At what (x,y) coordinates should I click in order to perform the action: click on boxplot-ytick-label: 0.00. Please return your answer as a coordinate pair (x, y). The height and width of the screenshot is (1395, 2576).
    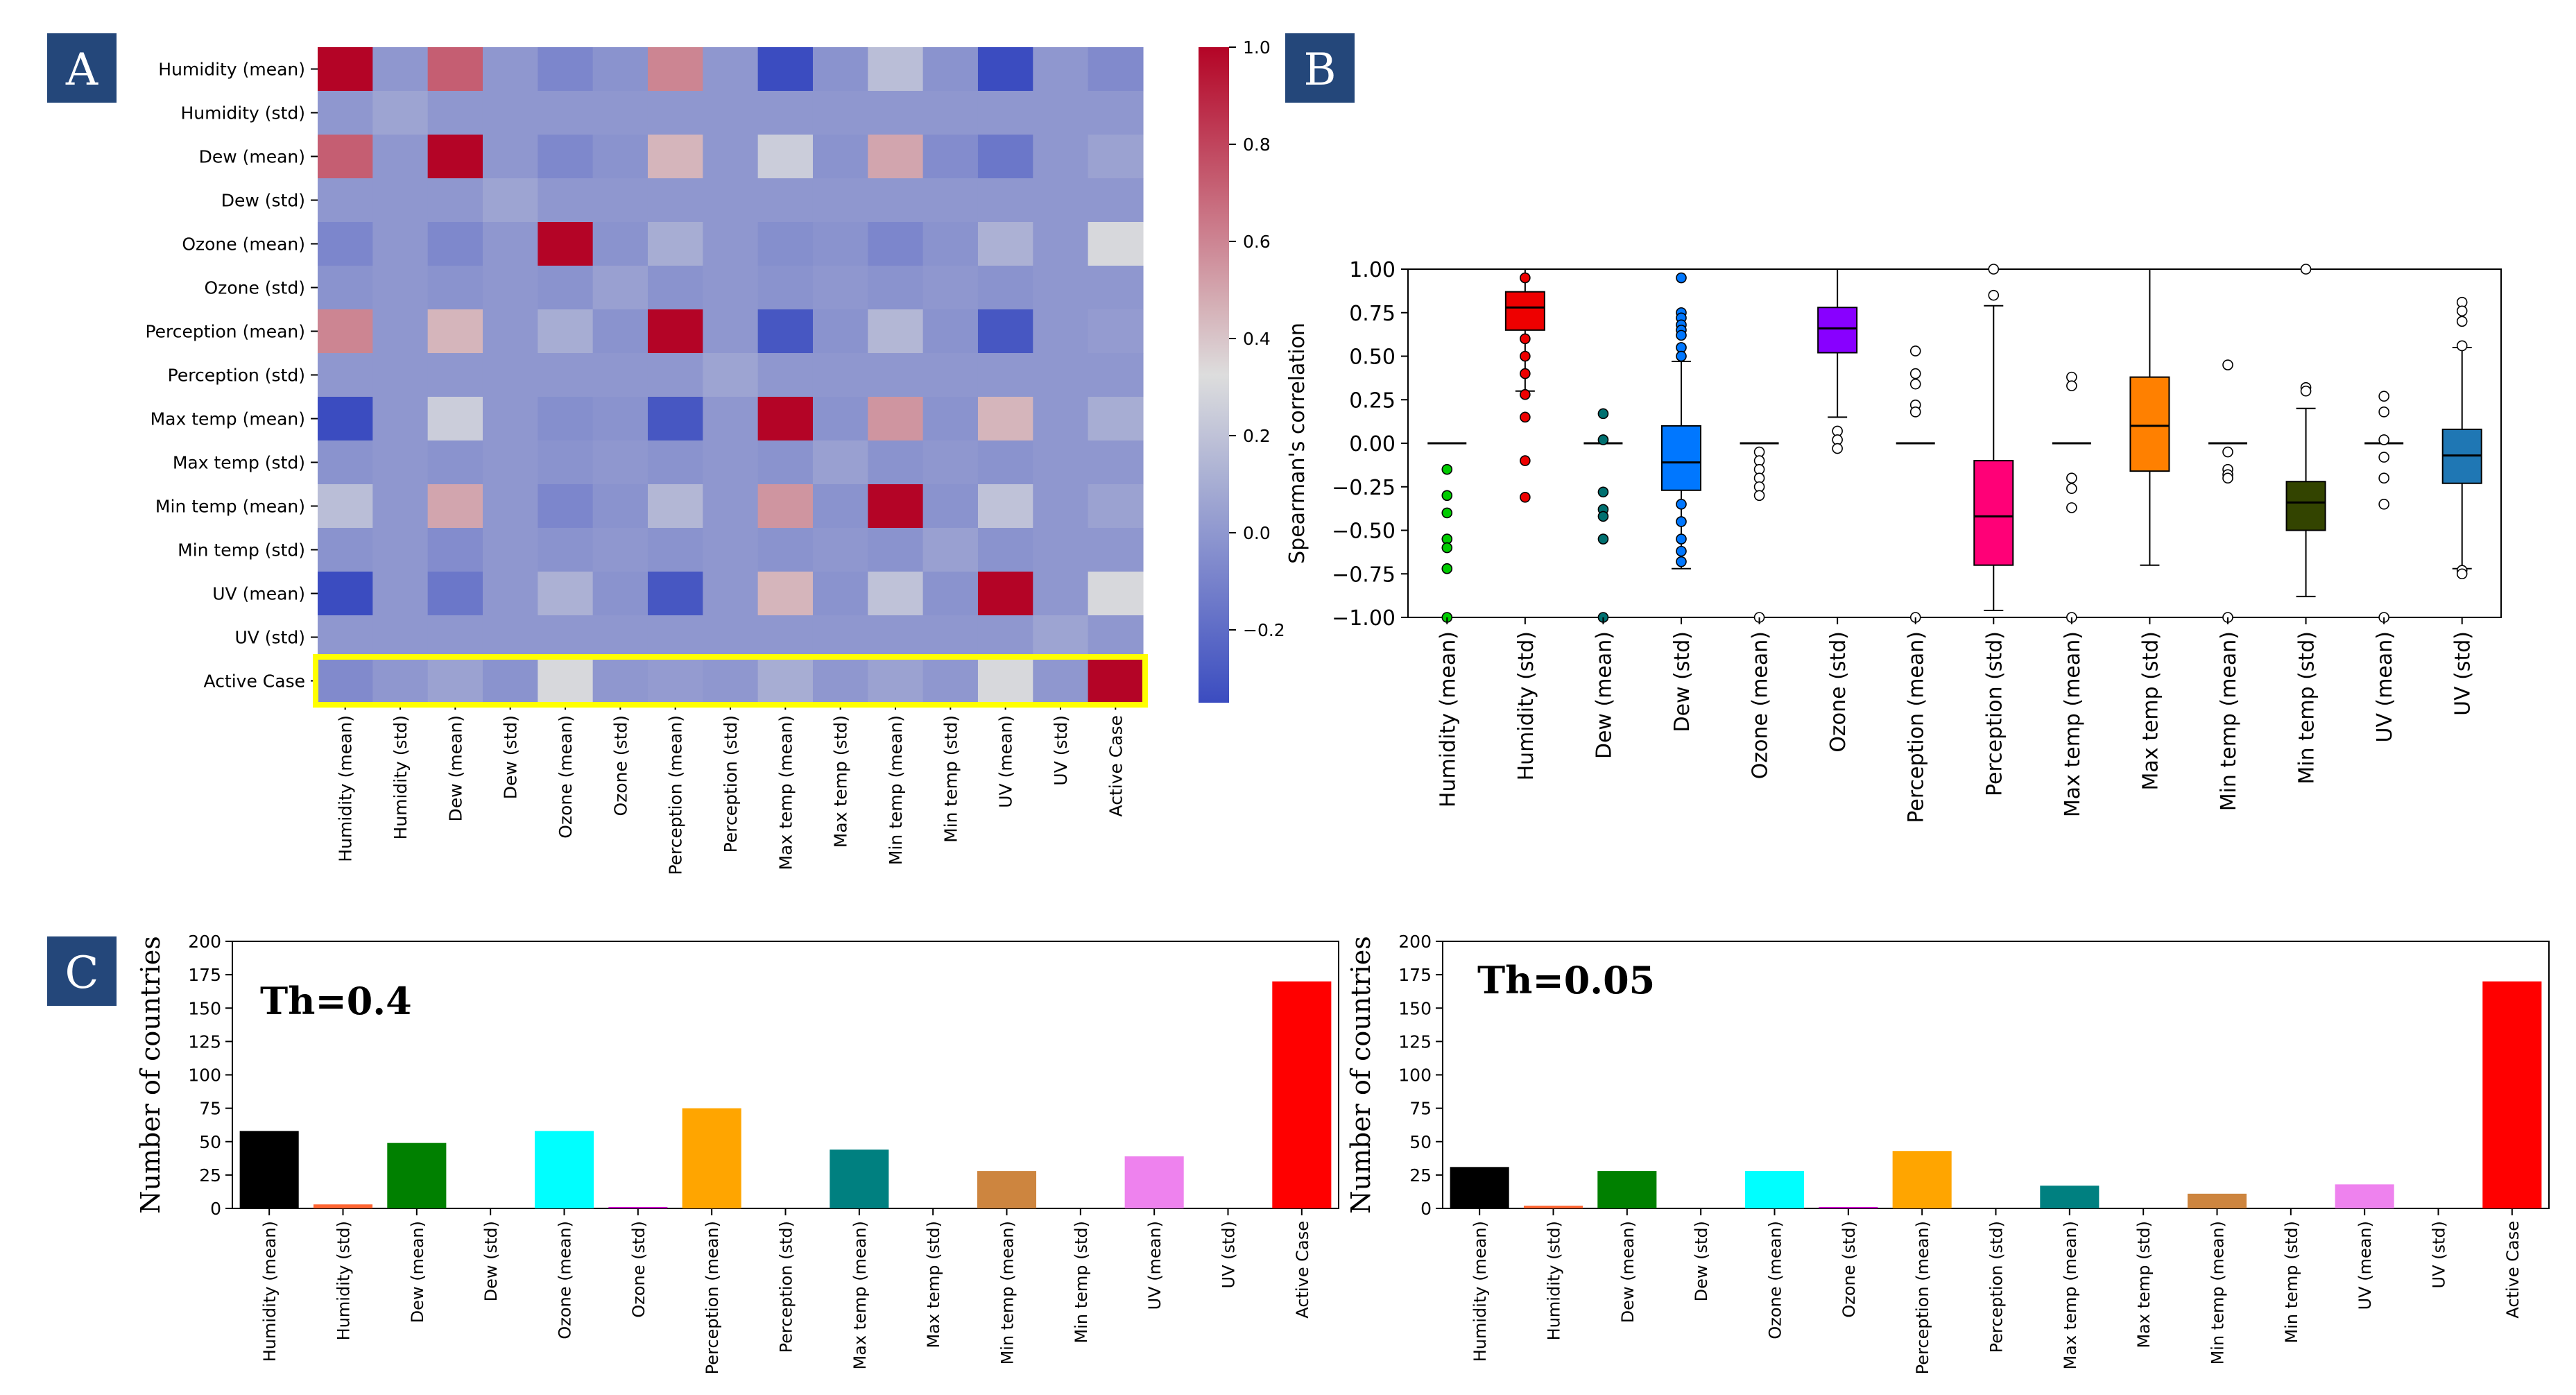
    Looking at the image, I should click on (1372, 444).